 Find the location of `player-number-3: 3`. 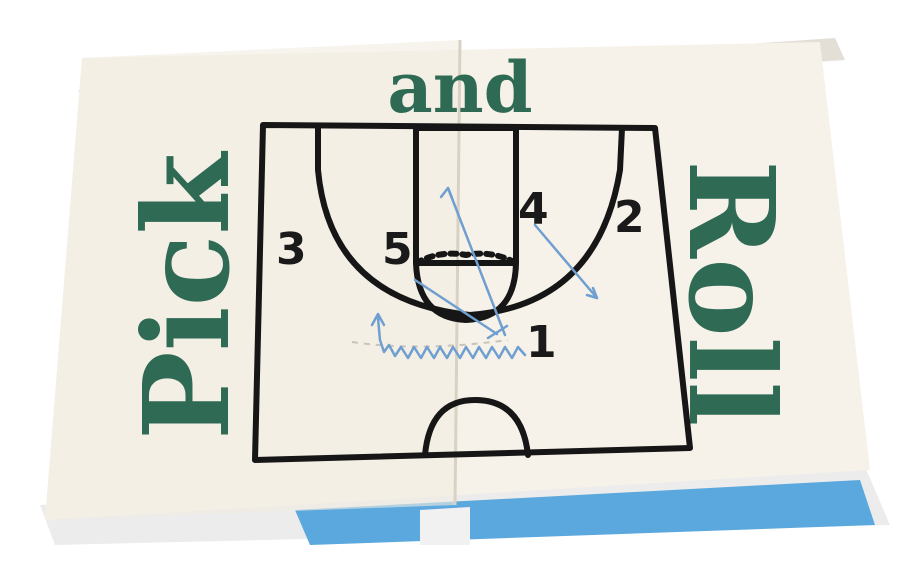

player-number-3: 3 is located at coordinates (291, 249).